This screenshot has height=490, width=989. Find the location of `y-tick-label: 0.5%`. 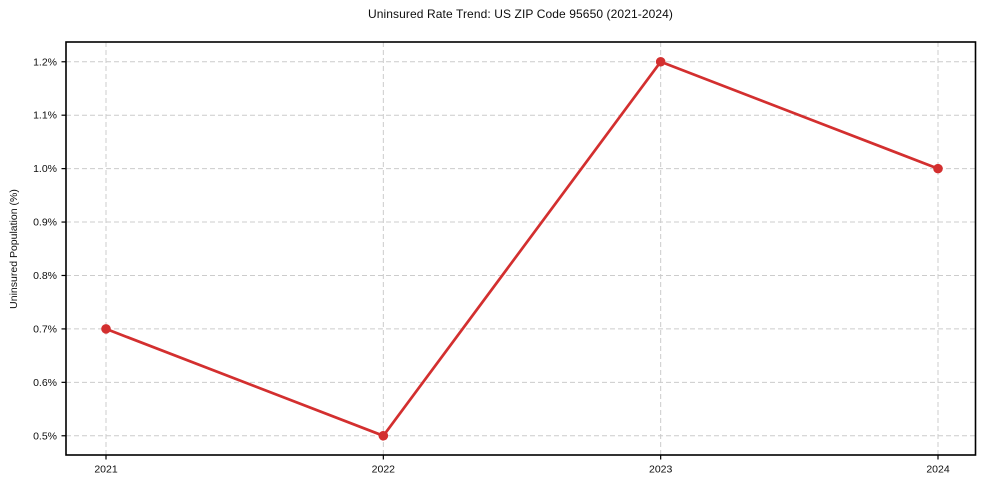

y-tick-label: 0.5% is located at coordinates (45, 436).